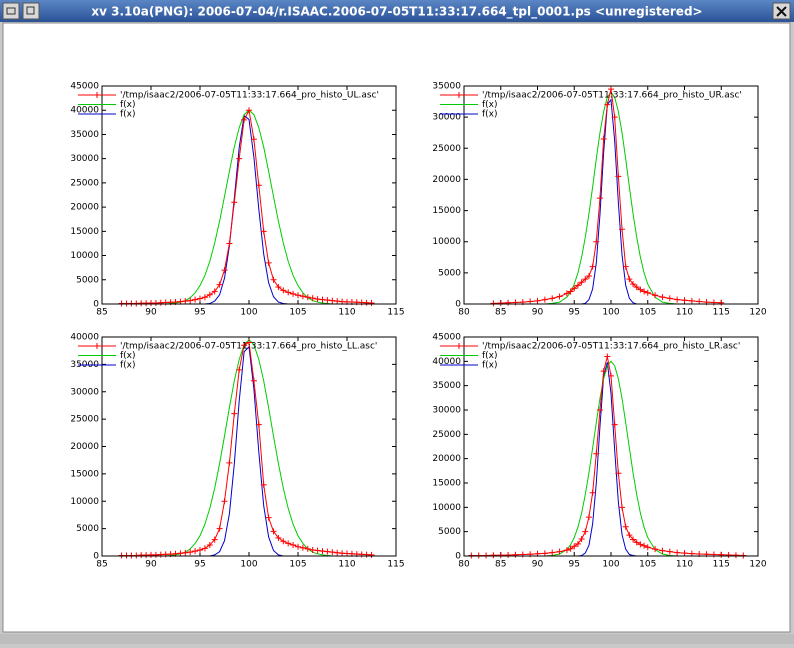 This screenshot has width=794, height=648. What do you see at coordinates (446, 459) in the screenshot?
I see `y-tick-label: 20000` at bounding box center [446, 459].